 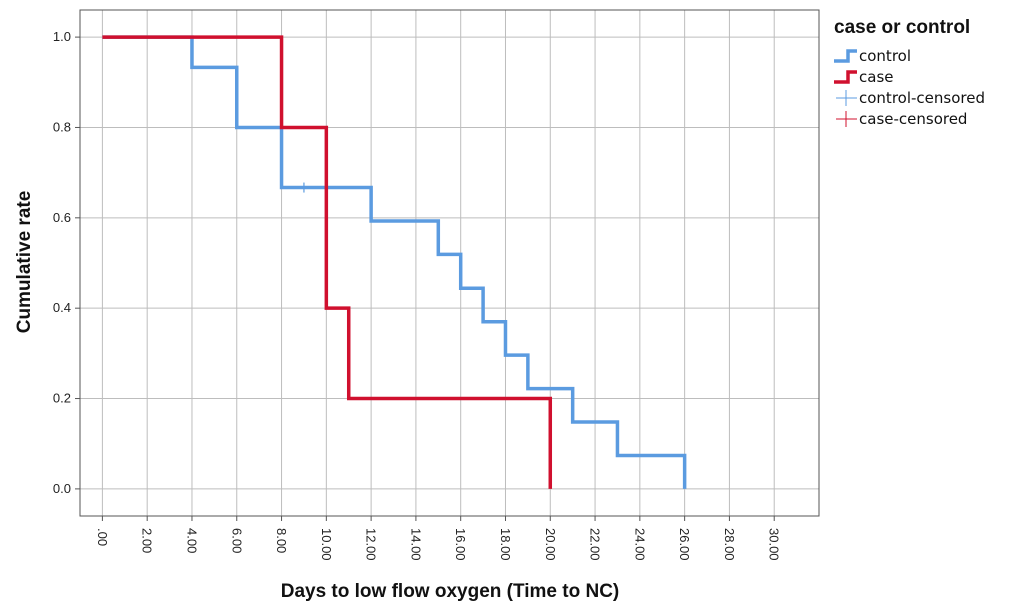 I want to click on x-tick-label: 22.00, so click(x=595, y=544).